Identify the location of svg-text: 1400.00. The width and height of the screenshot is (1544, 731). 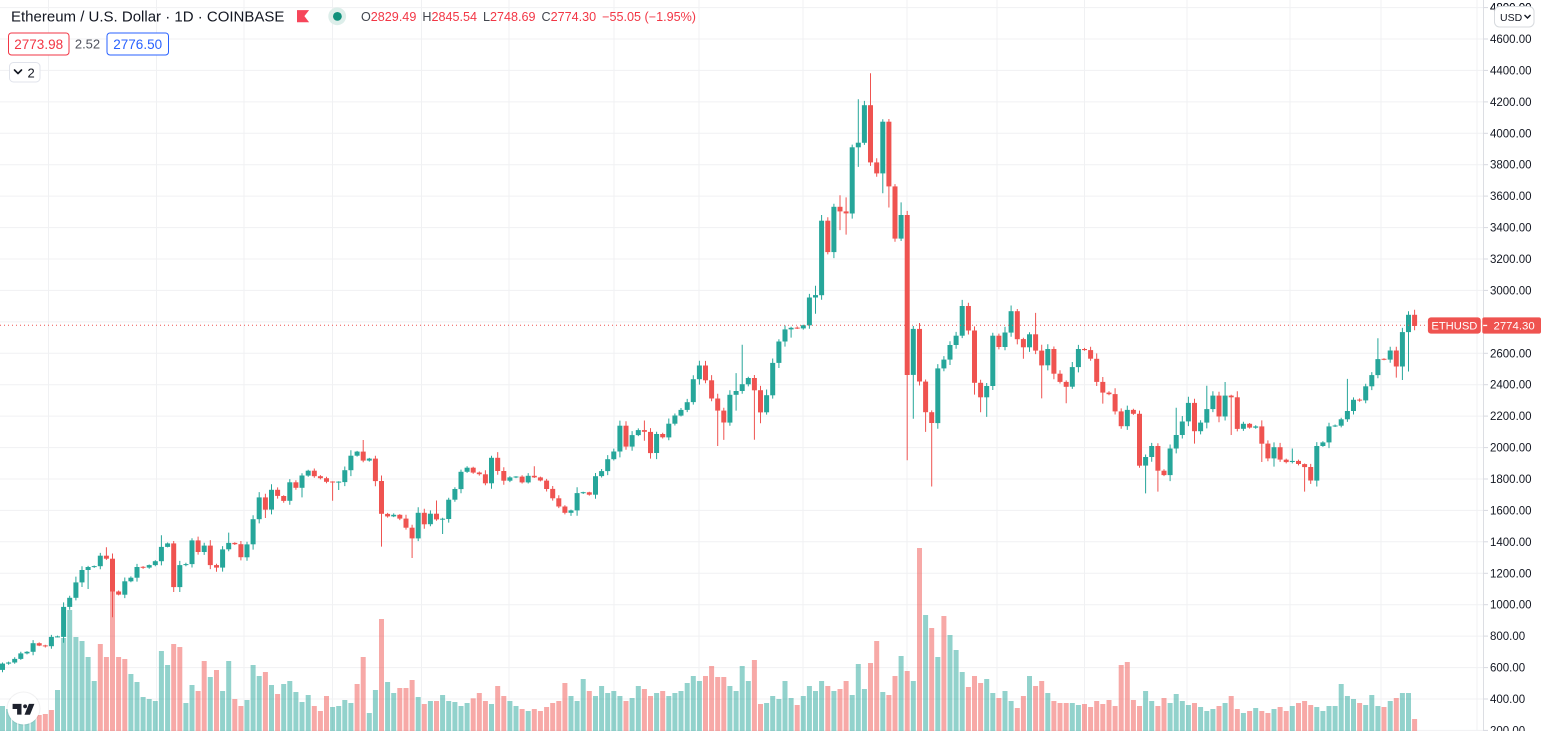
(1511, 543).